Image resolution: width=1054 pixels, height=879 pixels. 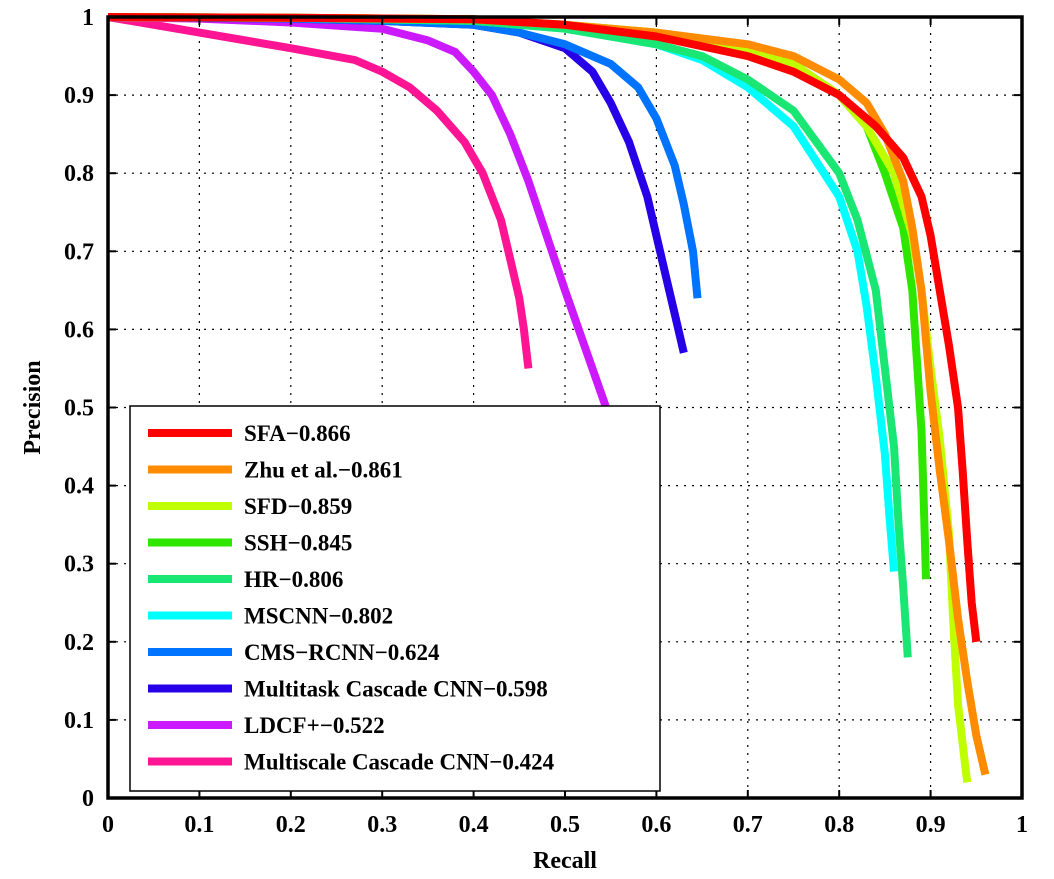 What do you see at coordinates (79, 174) in the screenshot?
I see `y-tick-label: 0.8` at bounding box center [79, 174].